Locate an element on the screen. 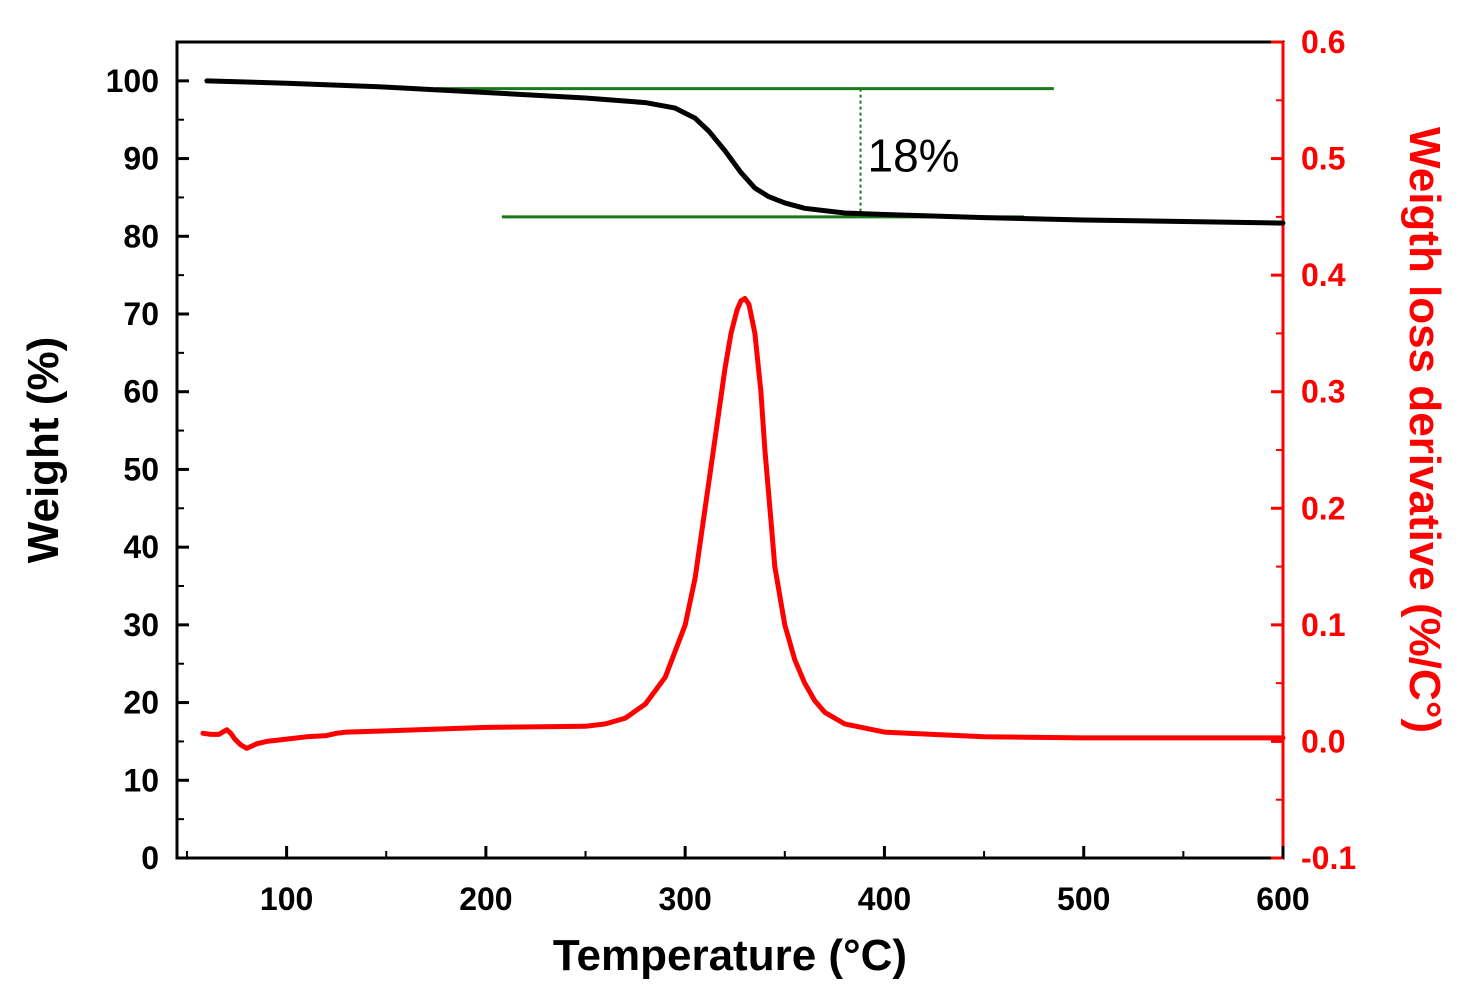 This screenshot has height=997, width=1465. annotation-layer: 18% is located at coordinates (745, 153).